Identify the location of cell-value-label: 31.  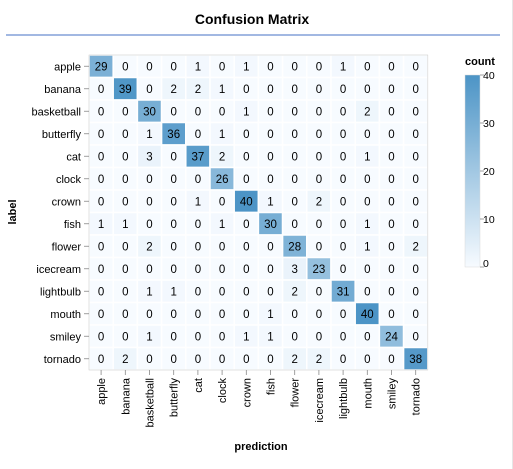
(343, 292).